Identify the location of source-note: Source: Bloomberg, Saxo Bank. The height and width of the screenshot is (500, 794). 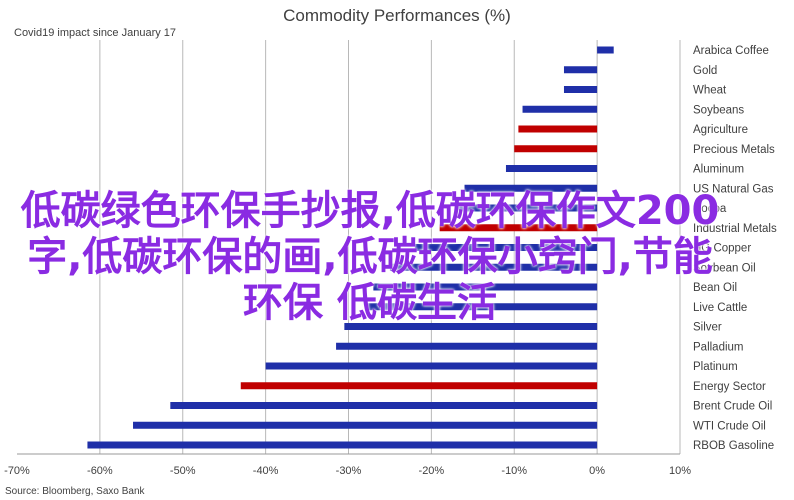
(75, 491).